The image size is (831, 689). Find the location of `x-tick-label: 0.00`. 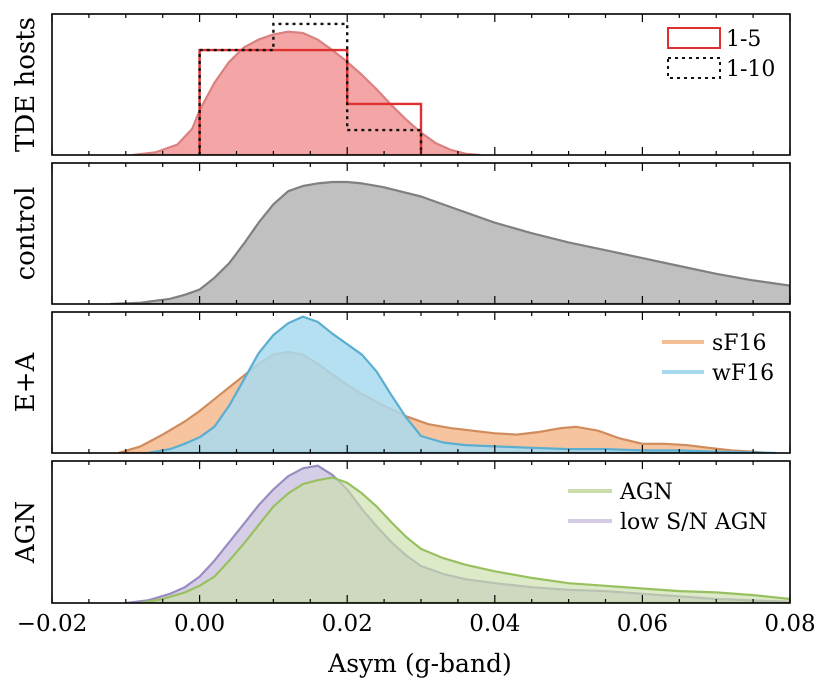

x-tick-label: 0.00 is located at coordinates (199, 624).